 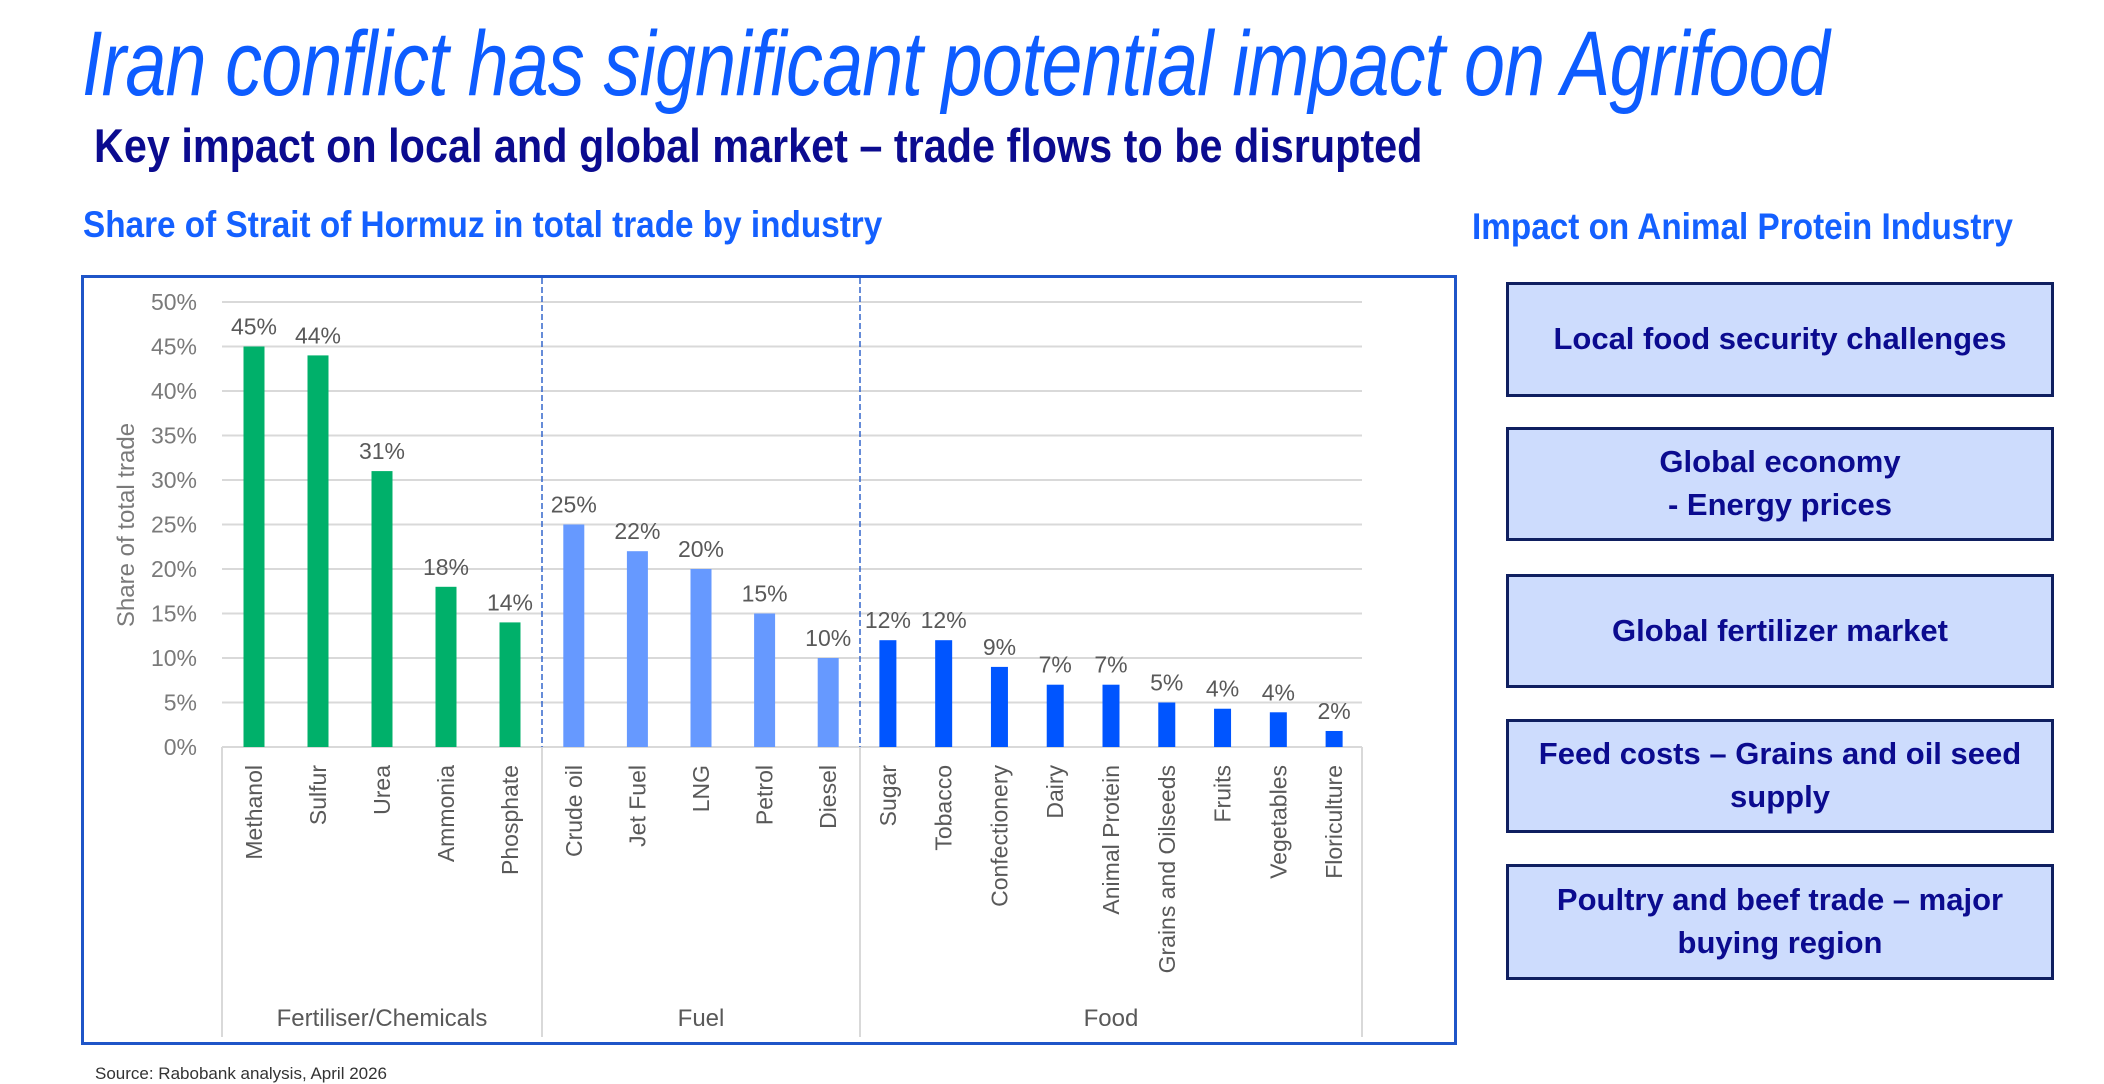 I want to click on data-label: 10%, so click(x=828, y=638).